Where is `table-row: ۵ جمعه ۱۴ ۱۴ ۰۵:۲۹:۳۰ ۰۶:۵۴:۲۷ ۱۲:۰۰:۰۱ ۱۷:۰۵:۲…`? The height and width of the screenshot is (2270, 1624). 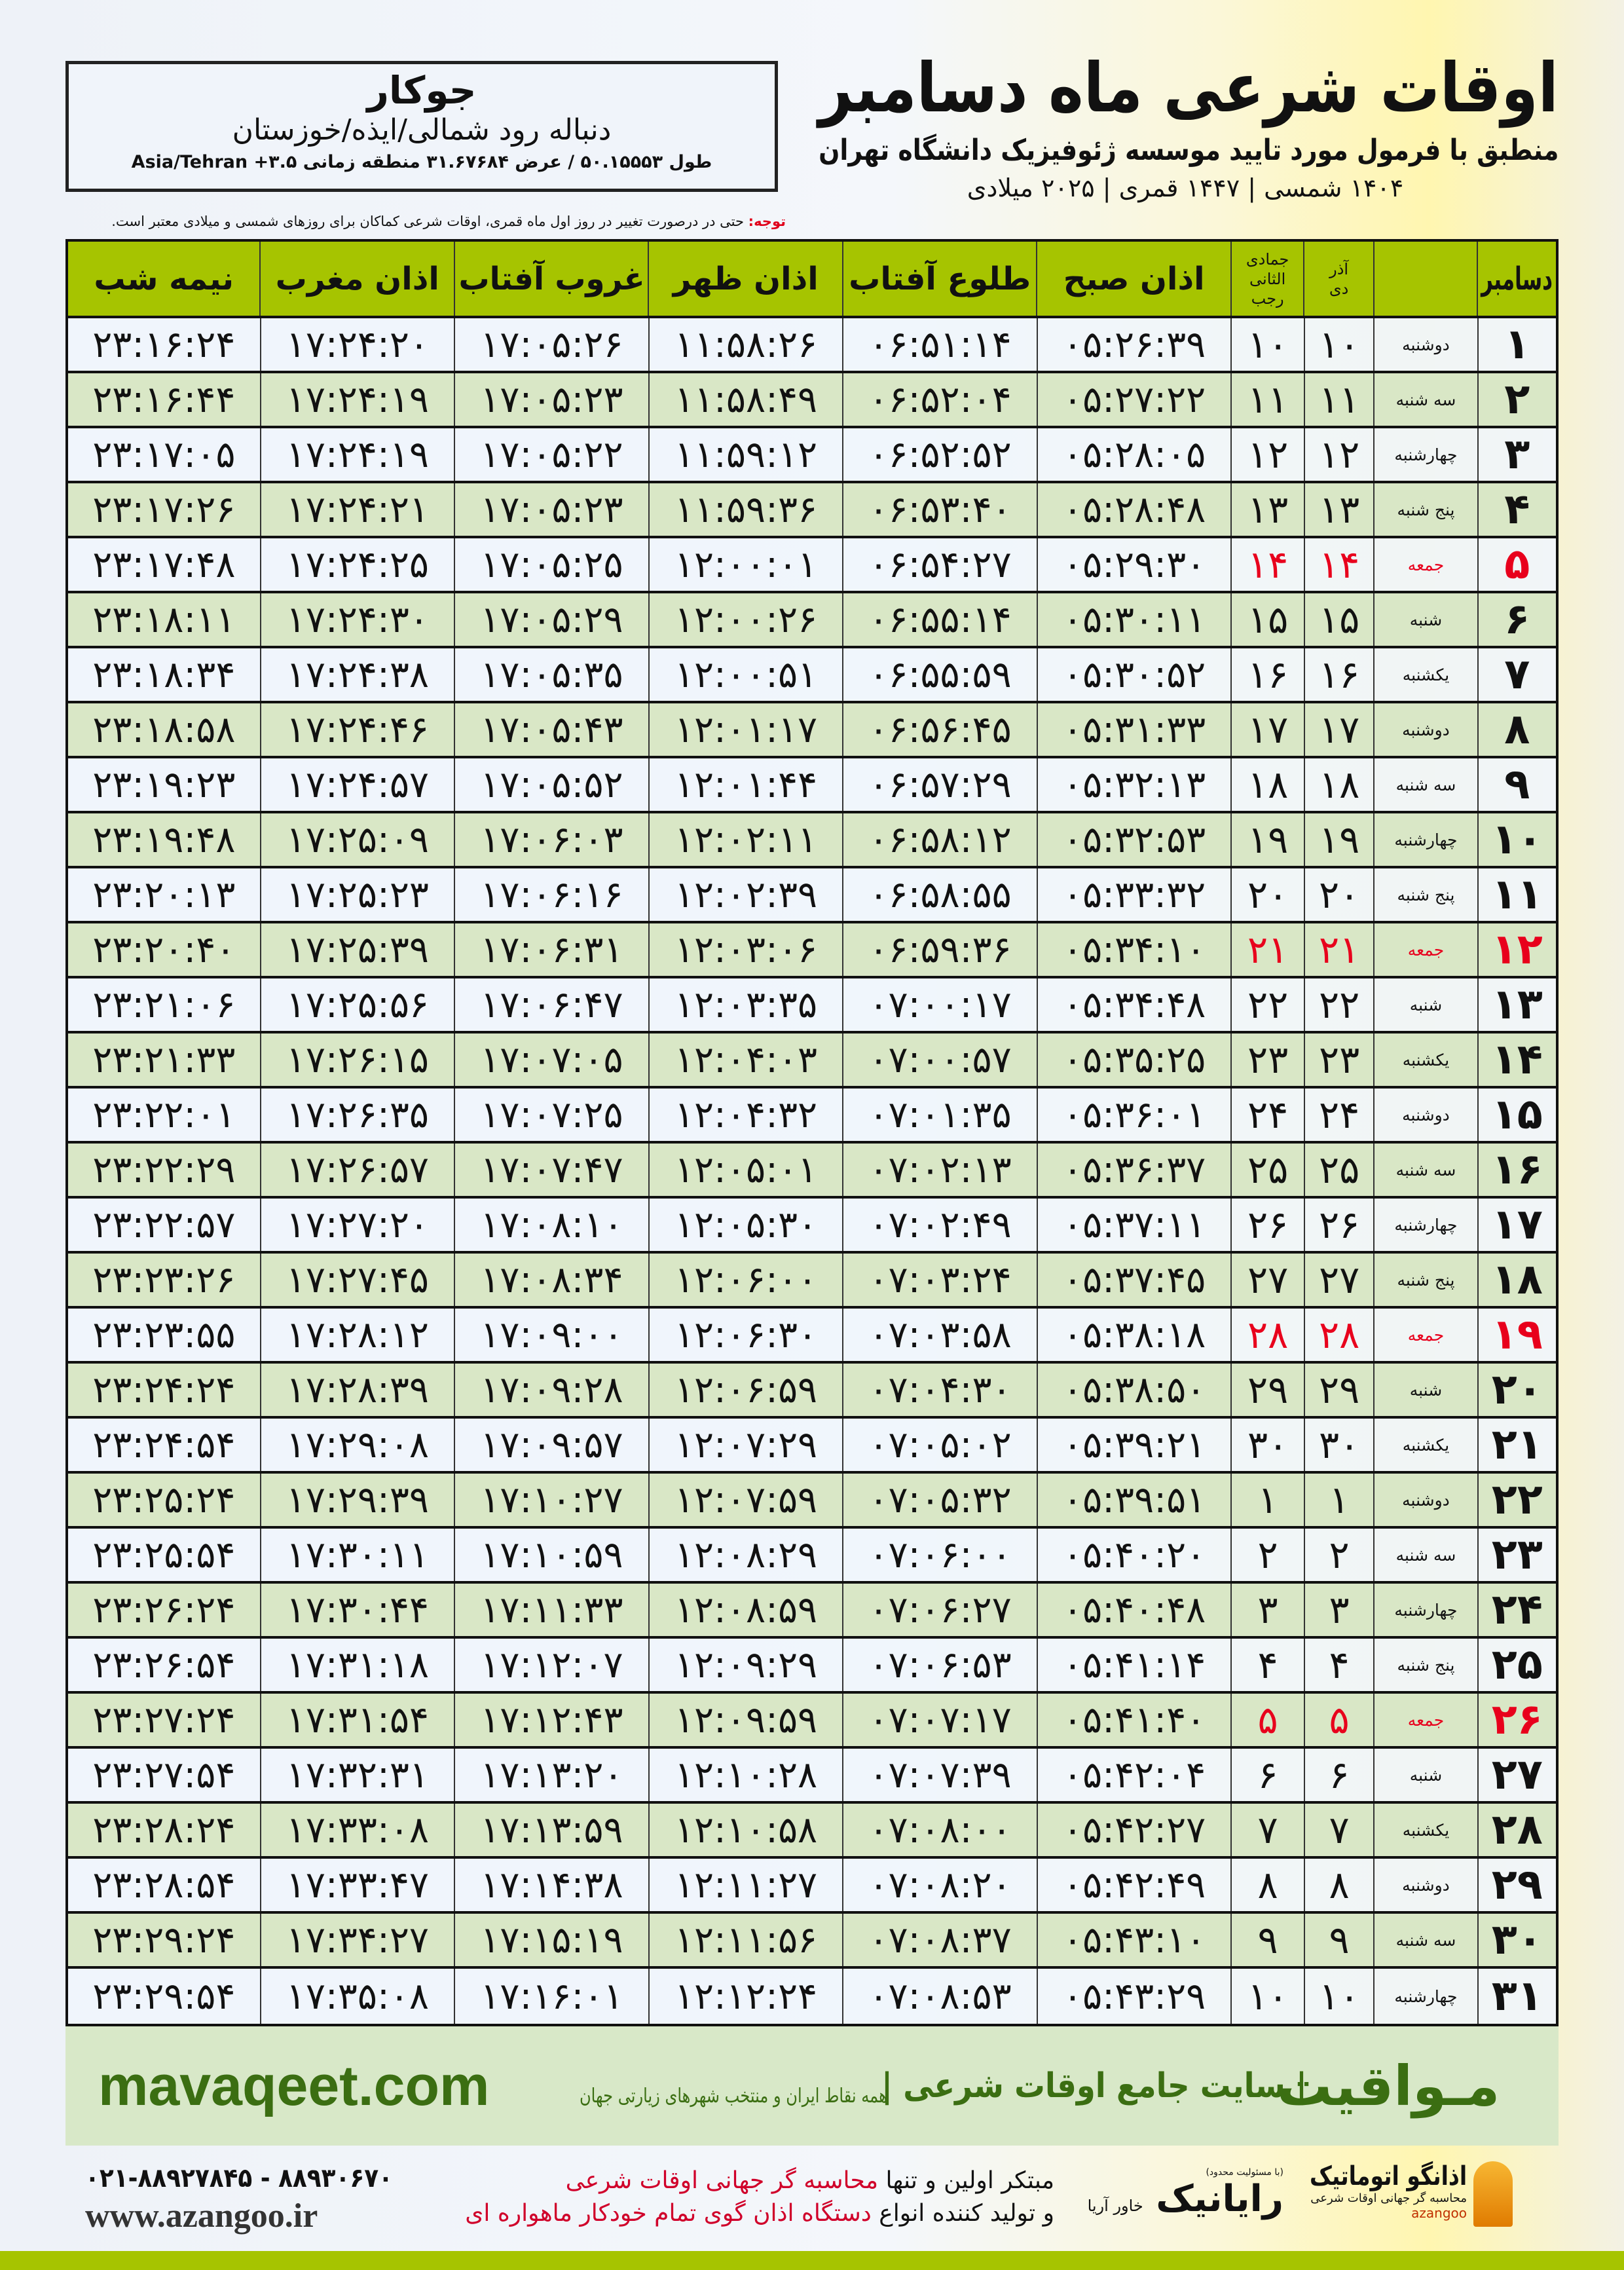 table-row: ۵ جمعه ۱۴ ۱۴ ۰۵:۲۹:۳۰ ۰۶:۵۴:۲۷ ۱۲:۰۰:۰۱ ۱۷:۰۵:۲… is located at coordinates (812, 565).